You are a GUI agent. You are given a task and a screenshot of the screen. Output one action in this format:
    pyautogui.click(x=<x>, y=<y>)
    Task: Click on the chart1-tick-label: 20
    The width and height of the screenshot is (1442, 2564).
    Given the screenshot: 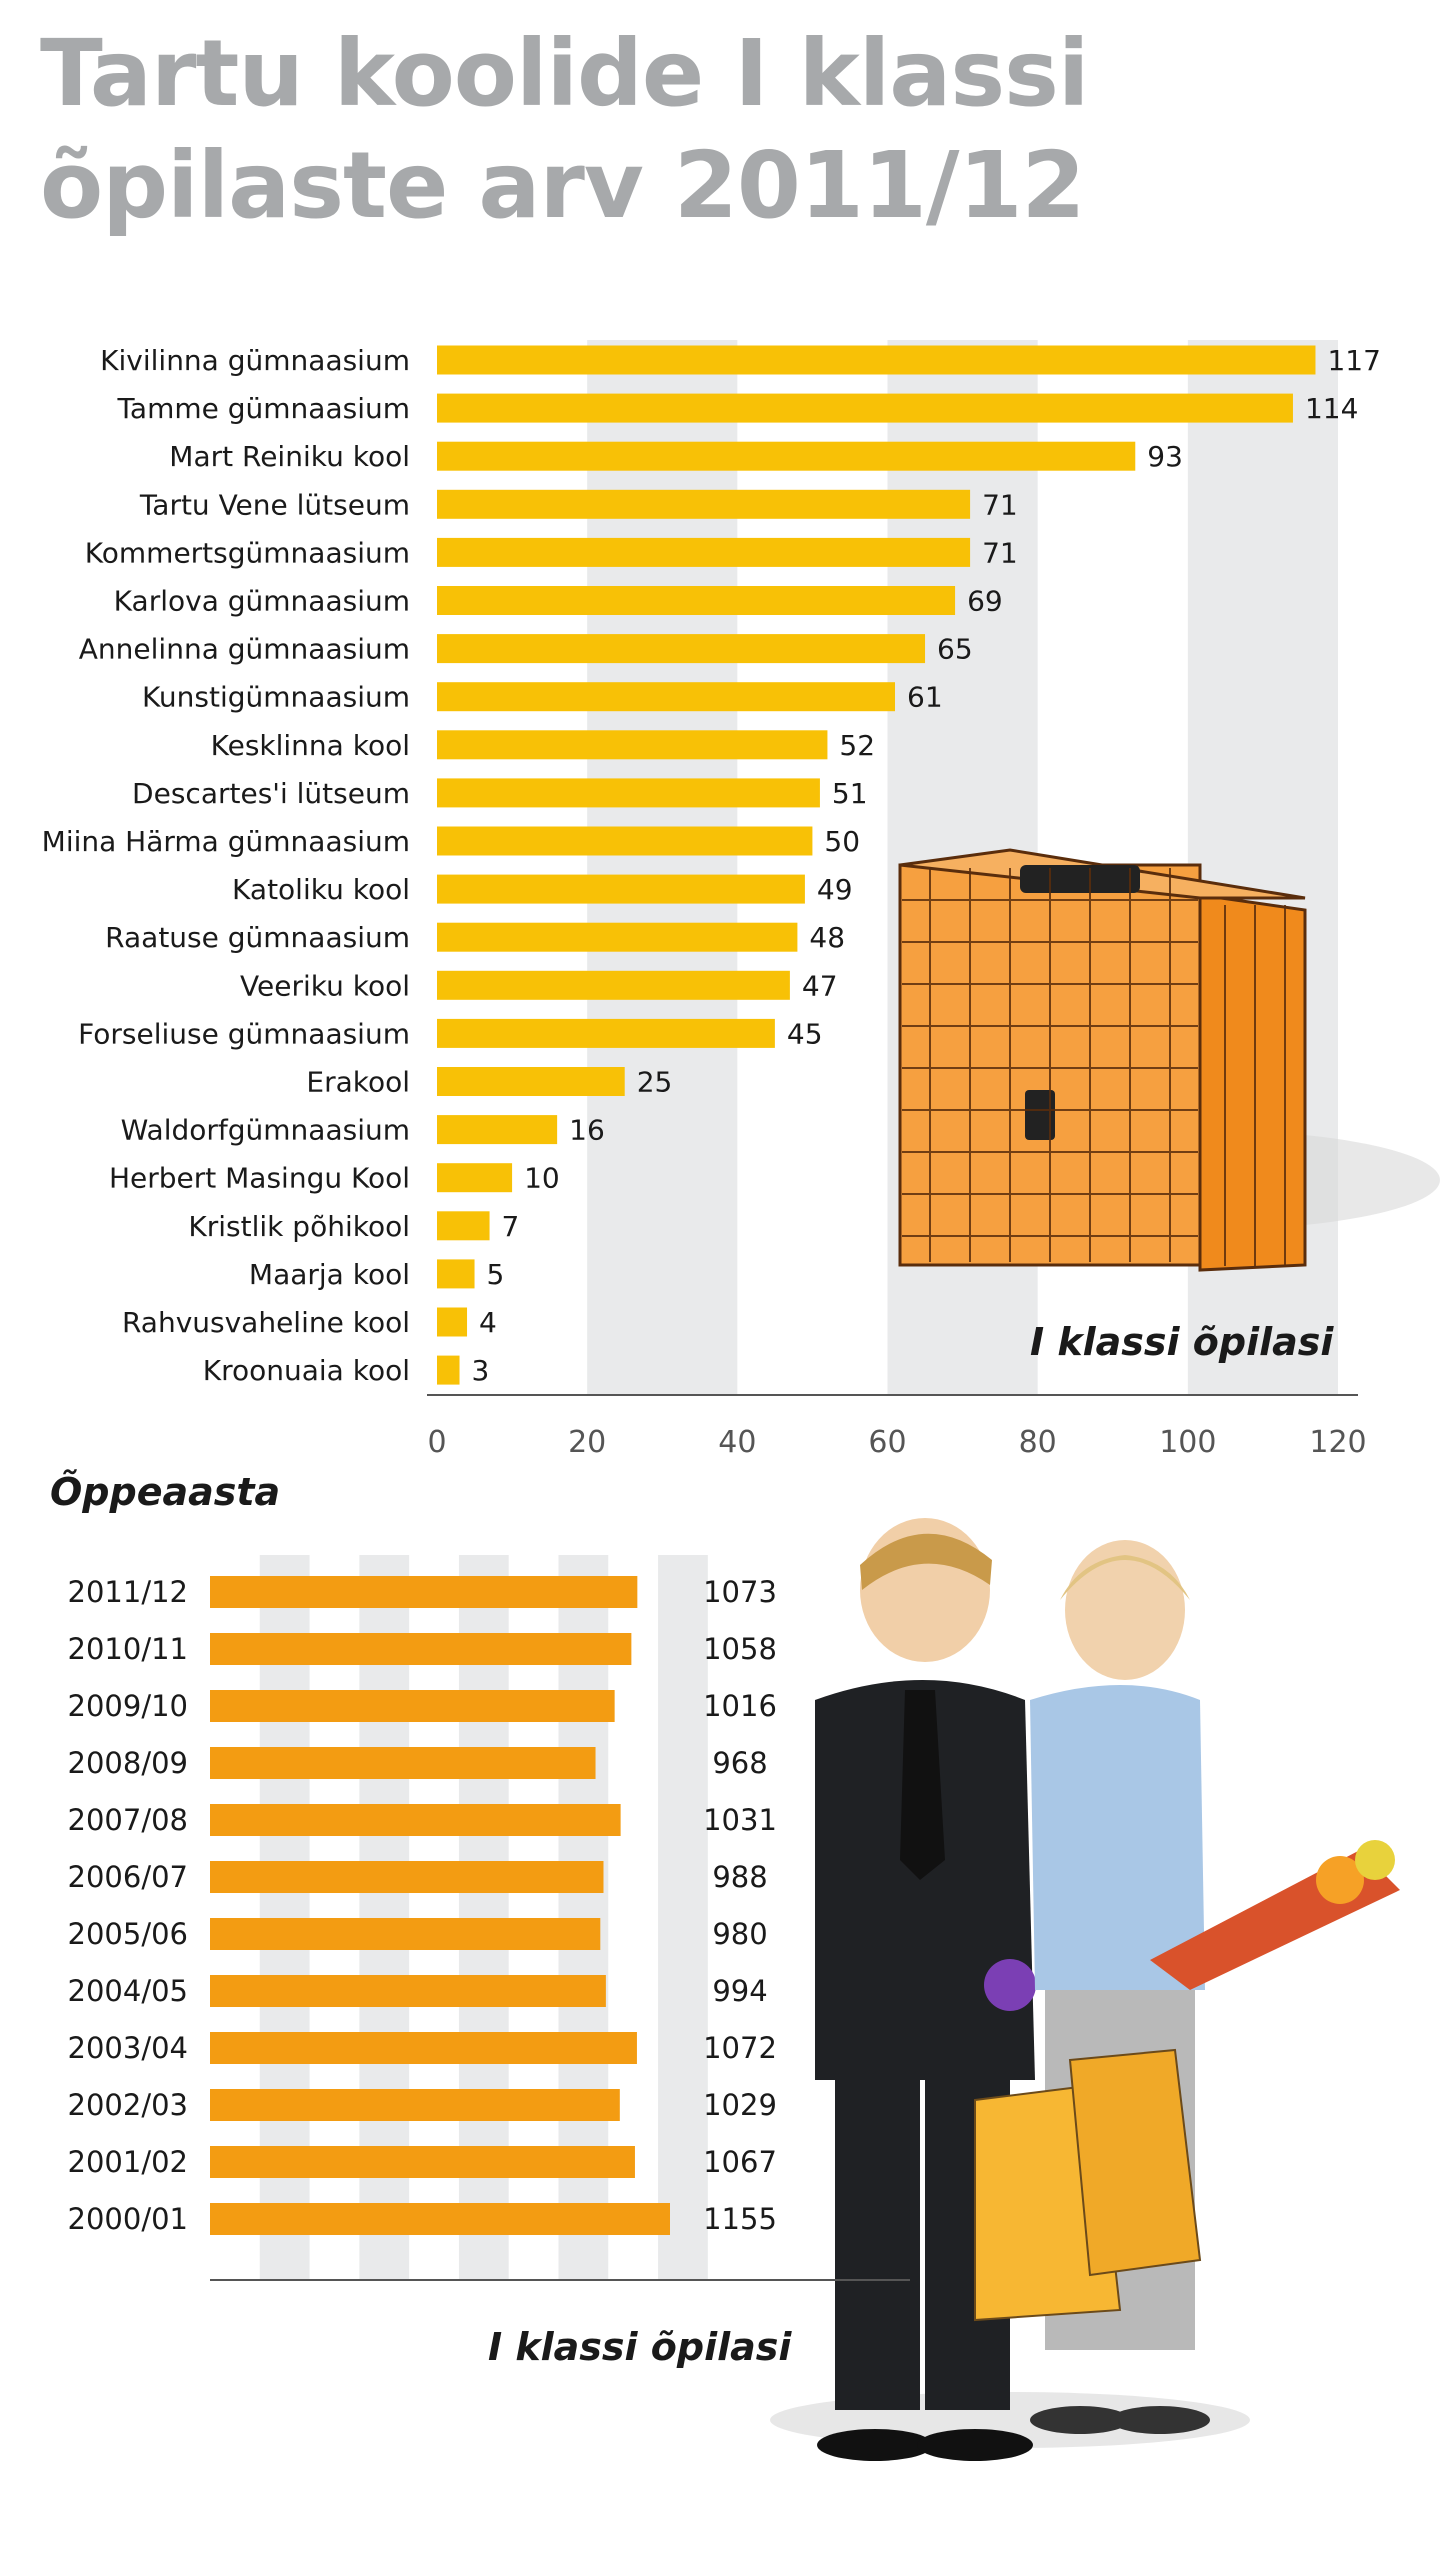 What is the action you would take?
    pyautogui.click(x=587, y=1442)
    